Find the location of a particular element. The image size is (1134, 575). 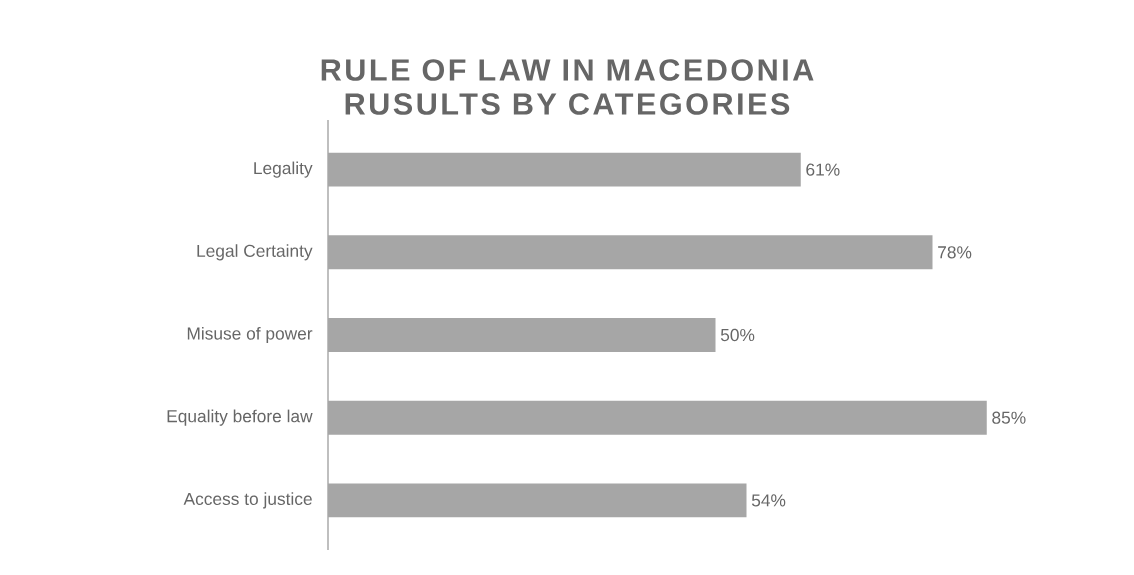

data-label: 78% is located at coordinates (955, 252).